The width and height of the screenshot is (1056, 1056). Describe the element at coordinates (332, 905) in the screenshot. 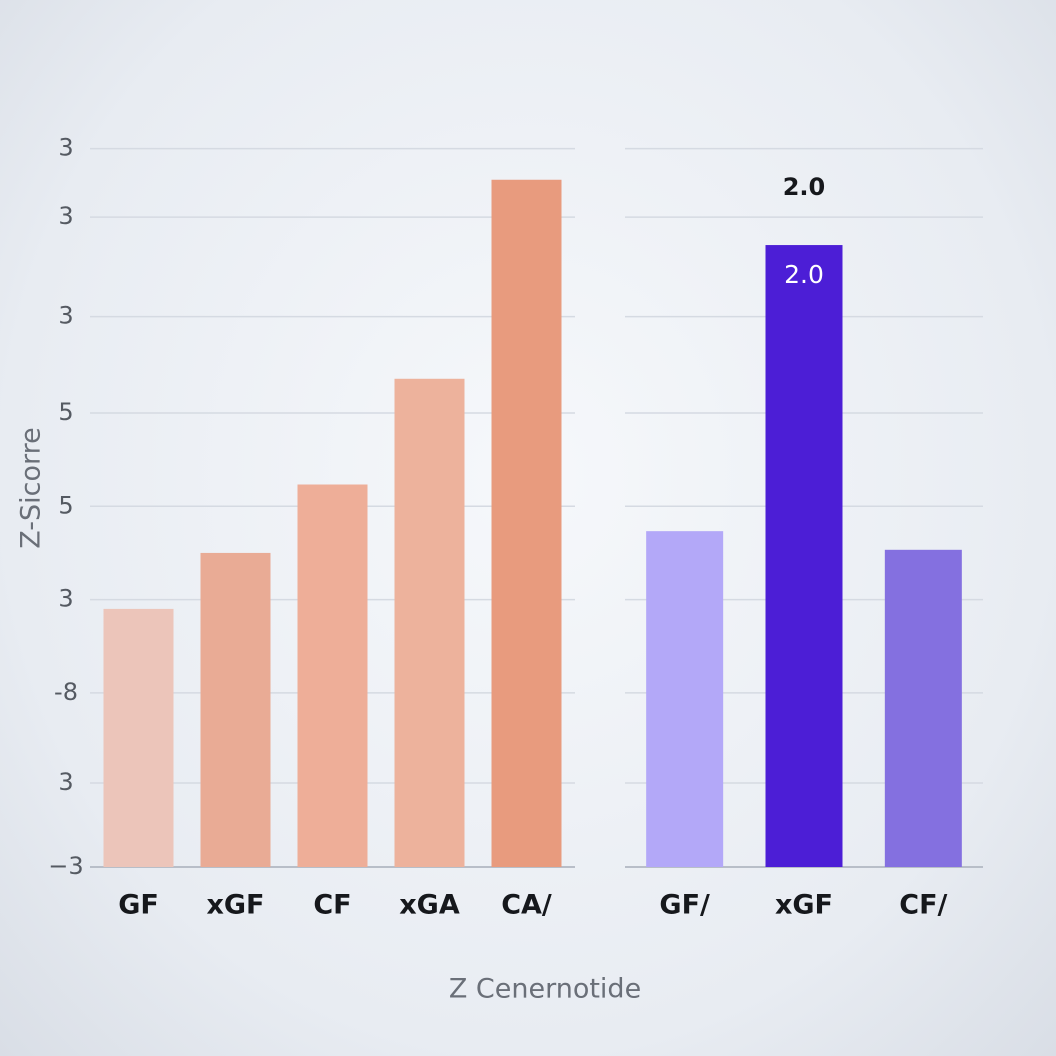

I see `x-tick-label: CF` at that location.